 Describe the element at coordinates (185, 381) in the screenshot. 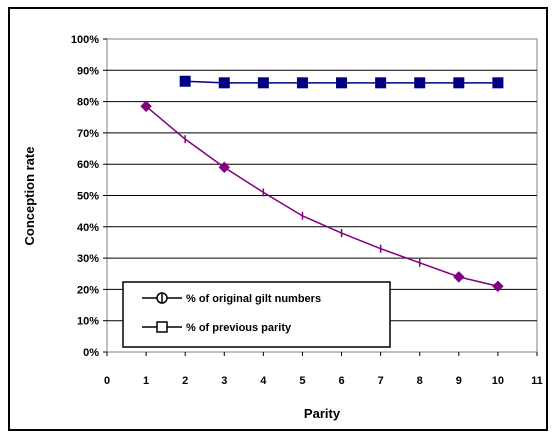

I see `x-tick-label: 2` at that location.